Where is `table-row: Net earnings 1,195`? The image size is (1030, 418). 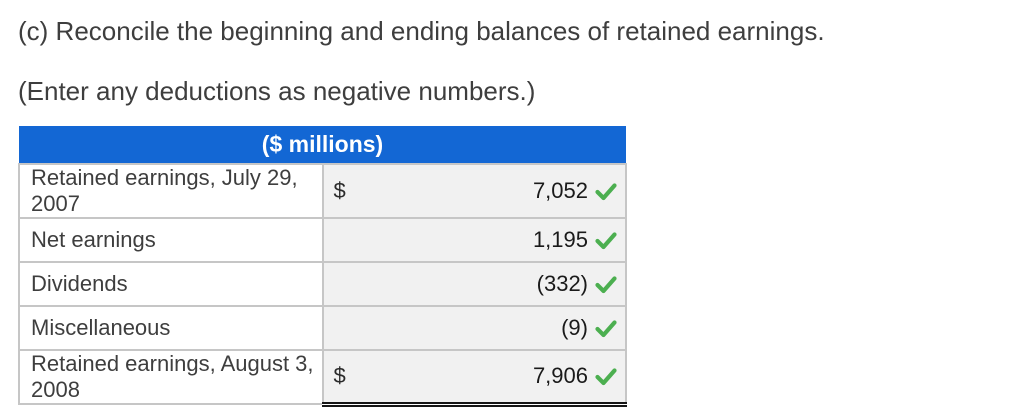
table-row: Net earnings 1,195 is located at coordinates (322, 240).